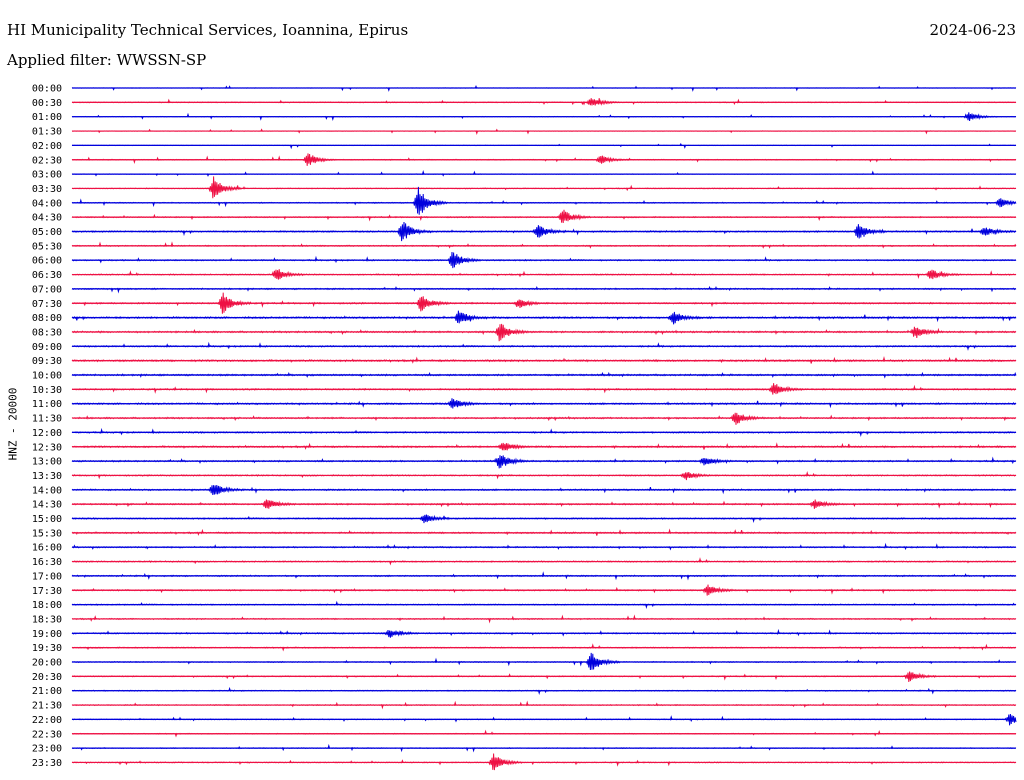 This screenshot has height=780, width=1024. Describe the element at coordinates (47, 132) in the screenshot. I see `row-time-label: 01:30` at that location.